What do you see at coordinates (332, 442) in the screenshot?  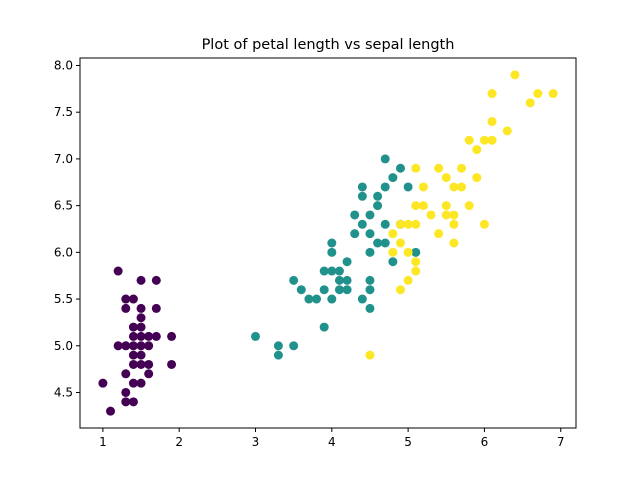 I see `x-tick-label: 4` at bounding box center [332, 442].